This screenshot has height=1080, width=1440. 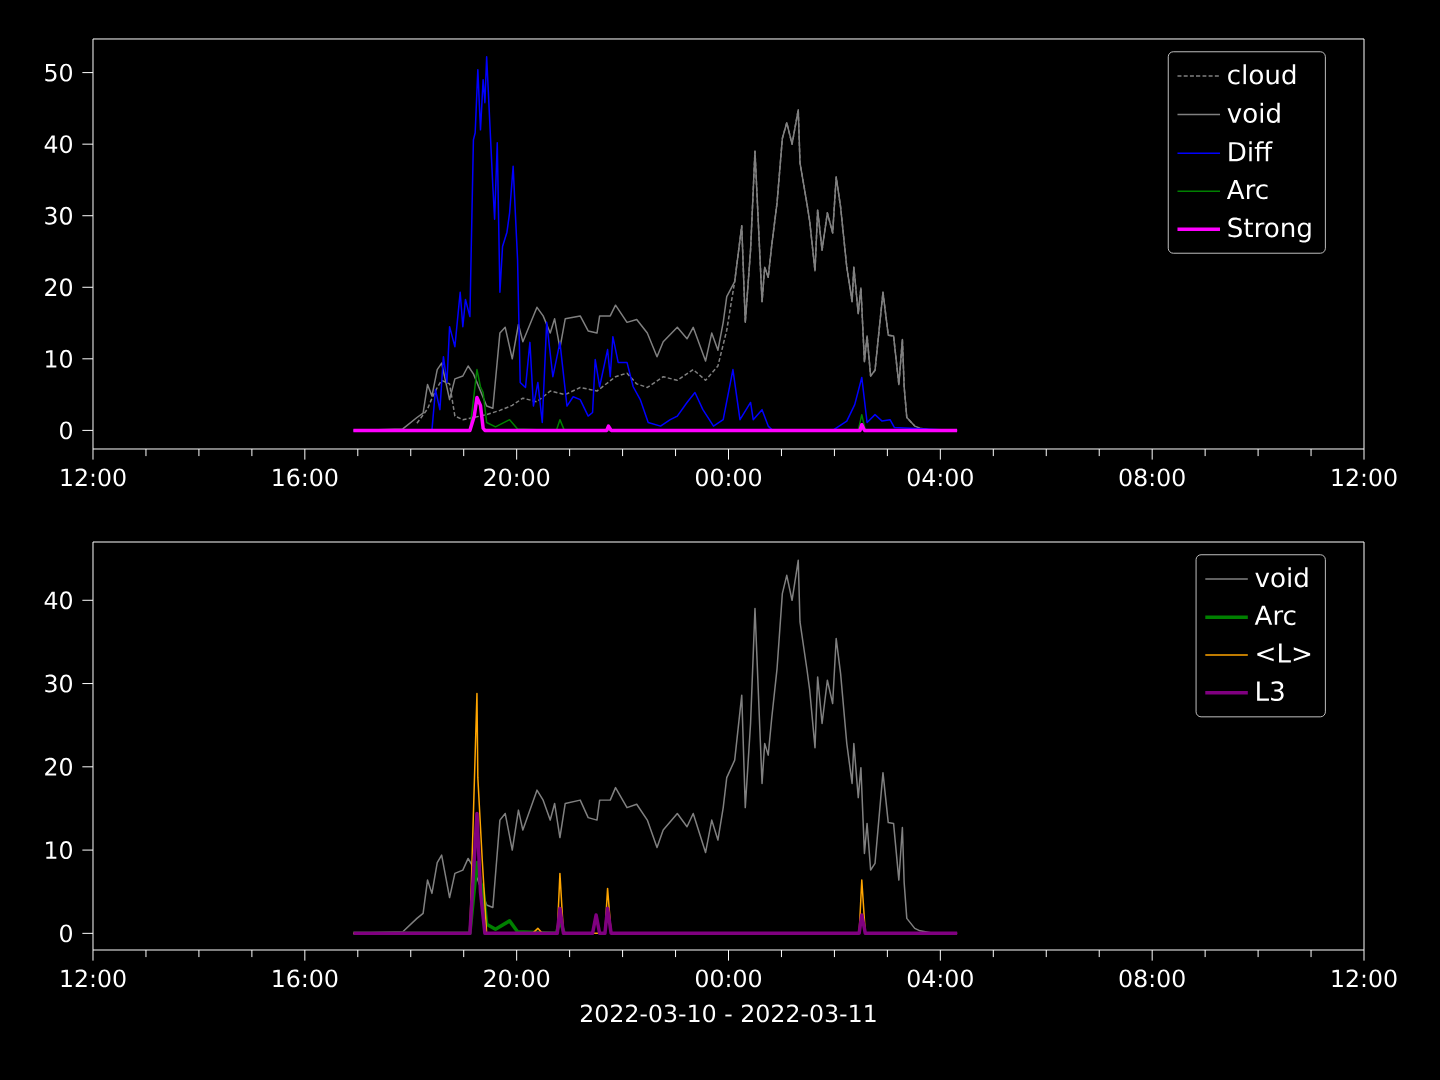 I want to click on legend-label: <L>, so click(x=1284, y=653).